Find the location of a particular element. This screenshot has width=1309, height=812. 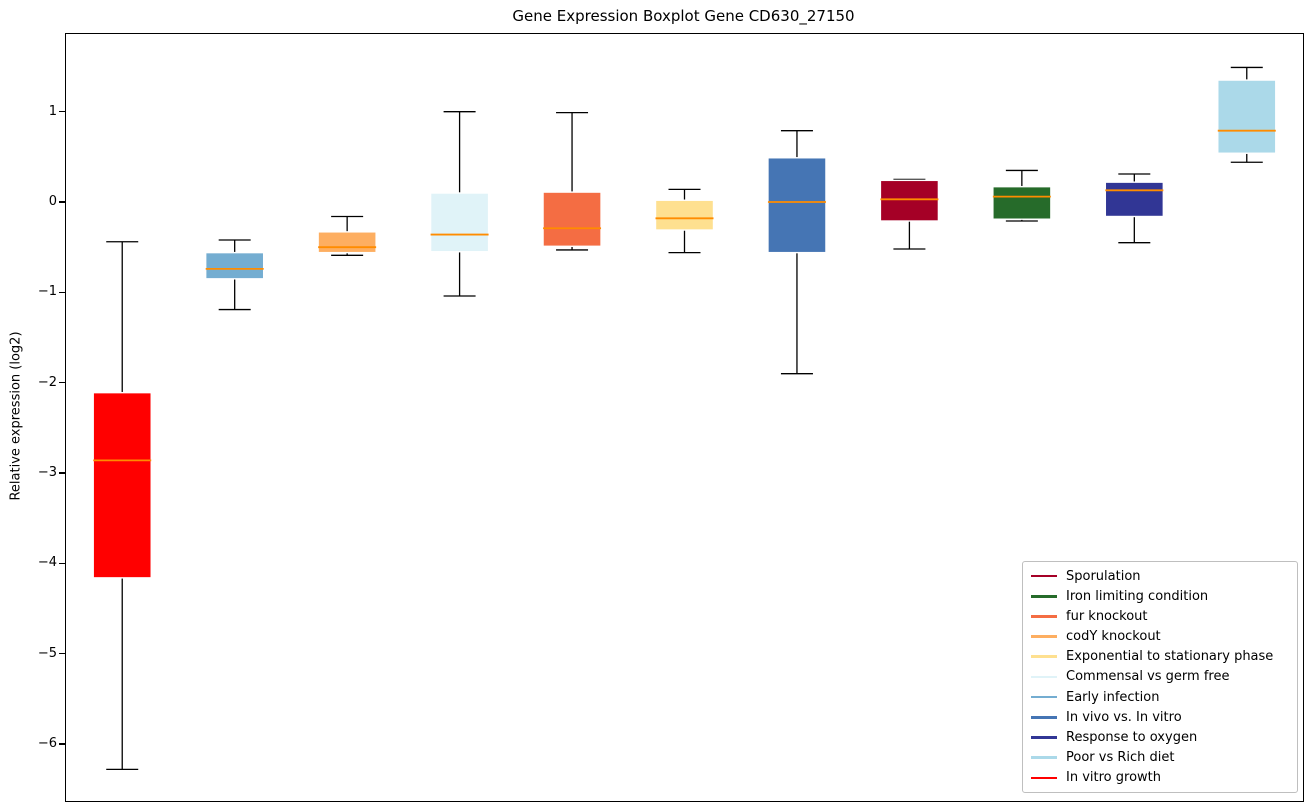

y-tick-label: −1 is located at coordinates (47, 292).